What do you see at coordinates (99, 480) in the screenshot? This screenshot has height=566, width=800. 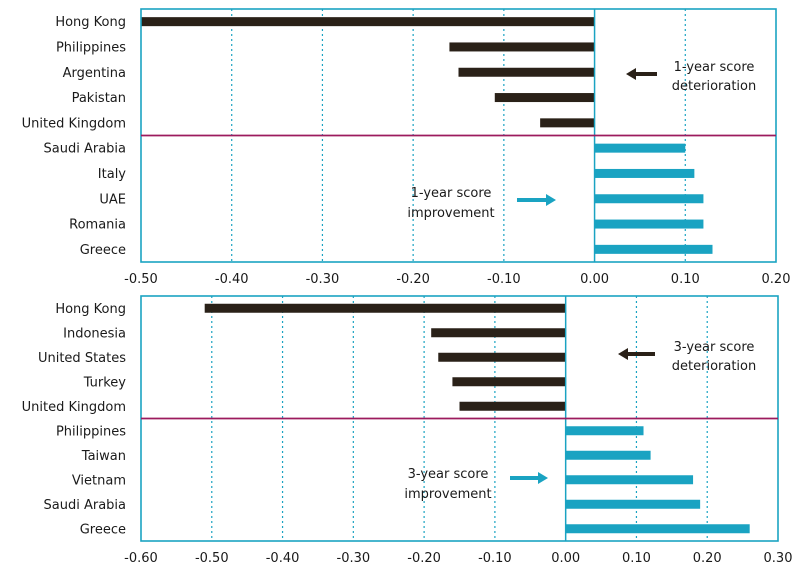 I see `chart2-category-label: Vietnam` at bounding box center [99, 480].